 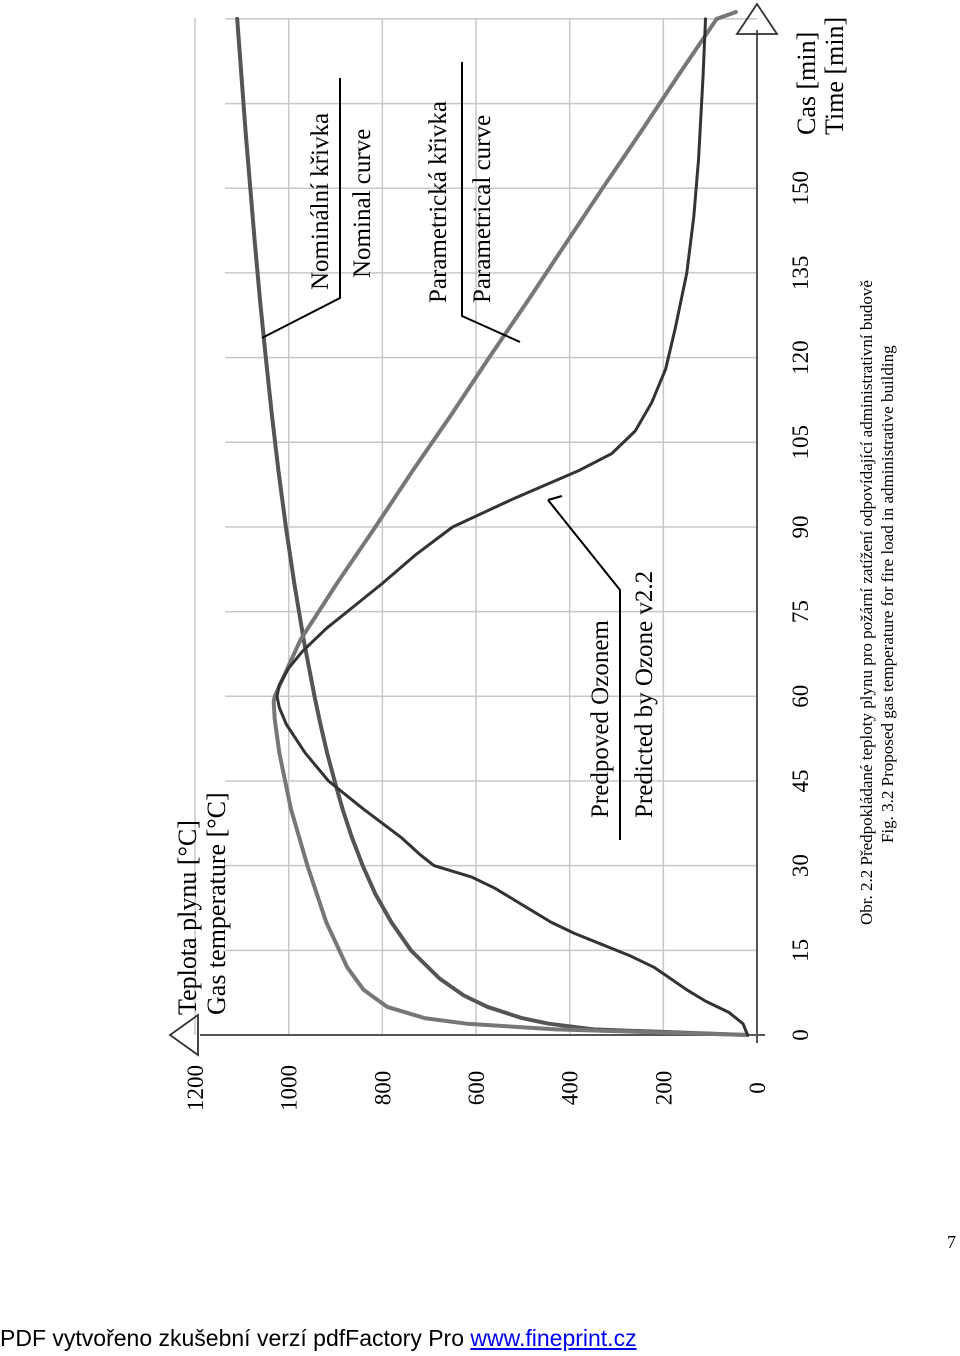 I want to click on y-axis-title-cz: Teplota plynu [°C], so click(x=187, y=917).